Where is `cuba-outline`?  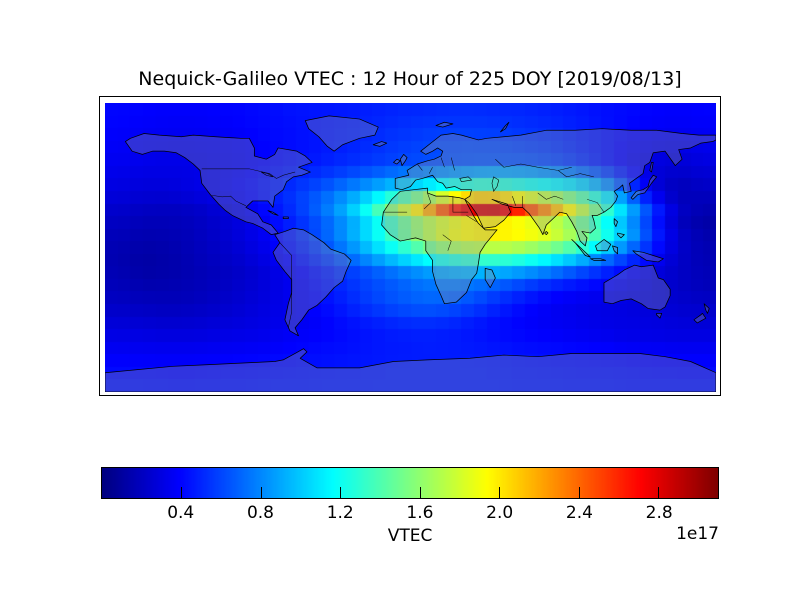
cuba-outline is located at coordinates (273, 213).